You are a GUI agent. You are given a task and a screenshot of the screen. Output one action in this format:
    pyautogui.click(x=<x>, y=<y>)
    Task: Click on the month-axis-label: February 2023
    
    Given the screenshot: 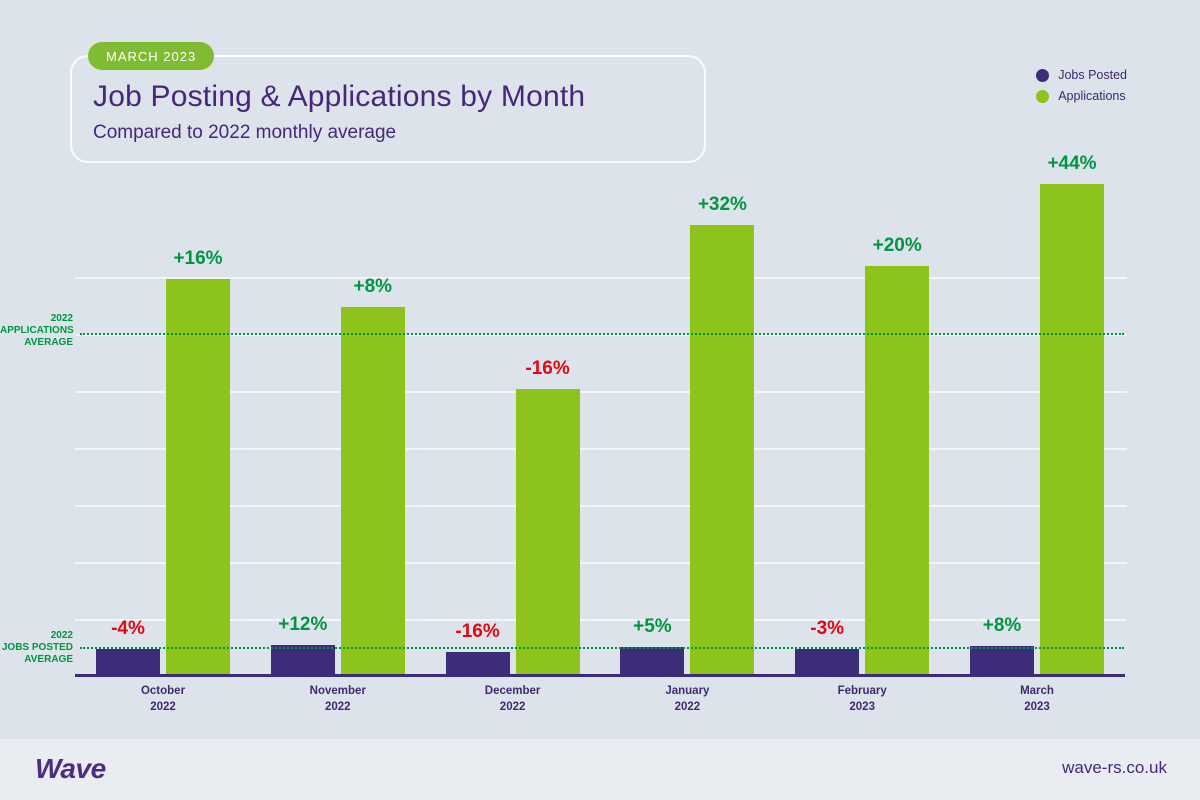 What is the action you would take?
    pyautogui.click(x=862, y=699)
    